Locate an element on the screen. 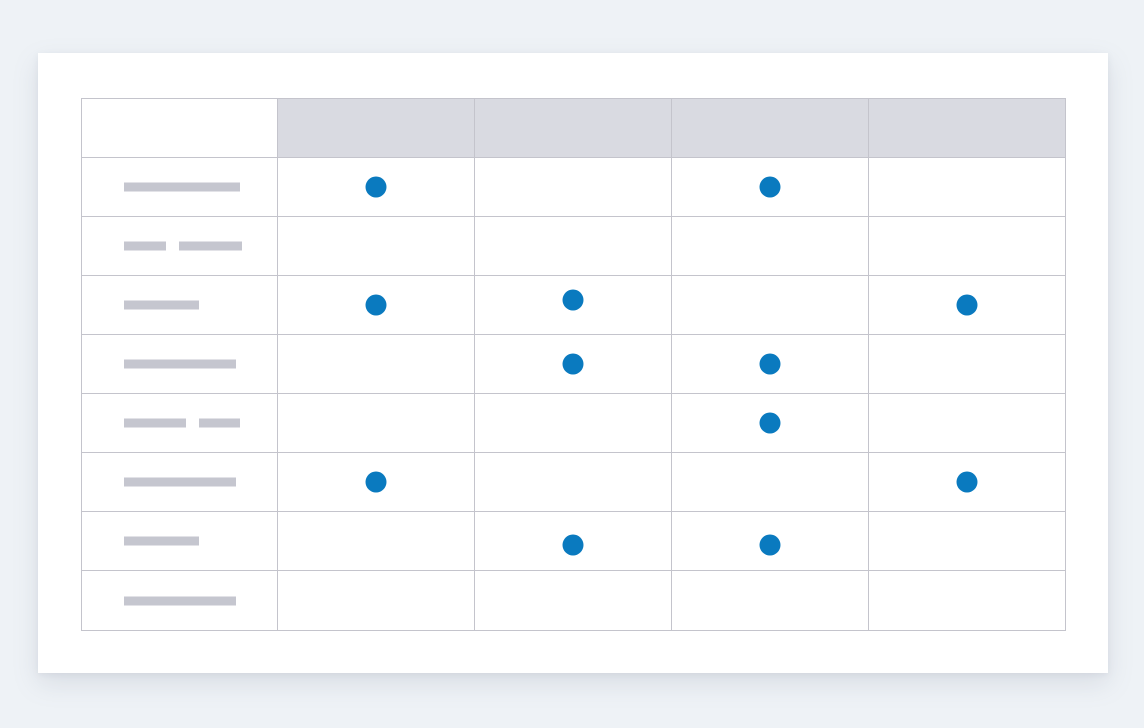  header-corner-cell is located at coordinates (180, 128).